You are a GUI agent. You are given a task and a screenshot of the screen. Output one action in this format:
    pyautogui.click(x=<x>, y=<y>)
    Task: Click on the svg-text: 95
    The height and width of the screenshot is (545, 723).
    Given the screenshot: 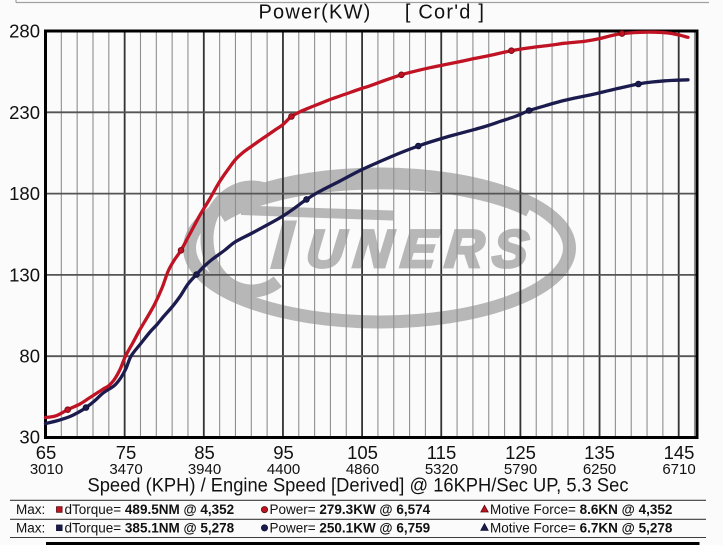 What is the action you would take?
    pyautogui.click(x=283, y=452)
    